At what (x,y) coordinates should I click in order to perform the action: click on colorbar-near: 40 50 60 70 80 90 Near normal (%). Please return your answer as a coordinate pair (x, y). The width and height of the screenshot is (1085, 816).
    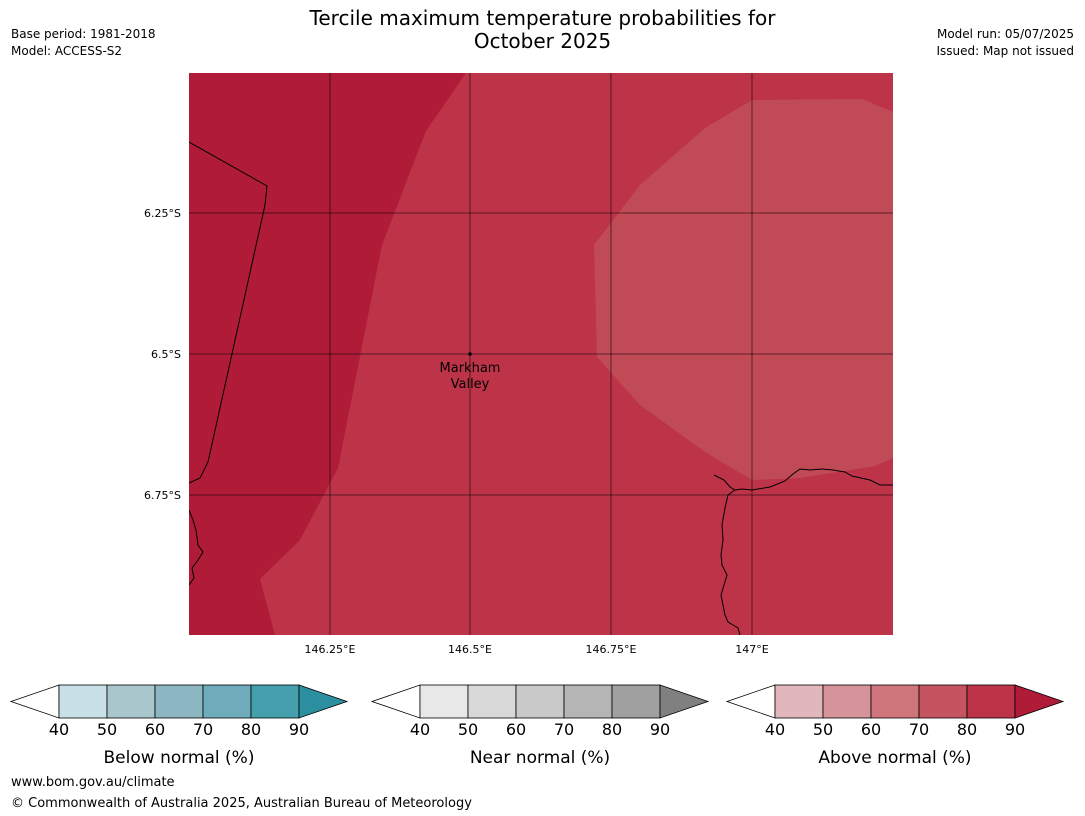
    Looking at the image, I should click on (540, 726).